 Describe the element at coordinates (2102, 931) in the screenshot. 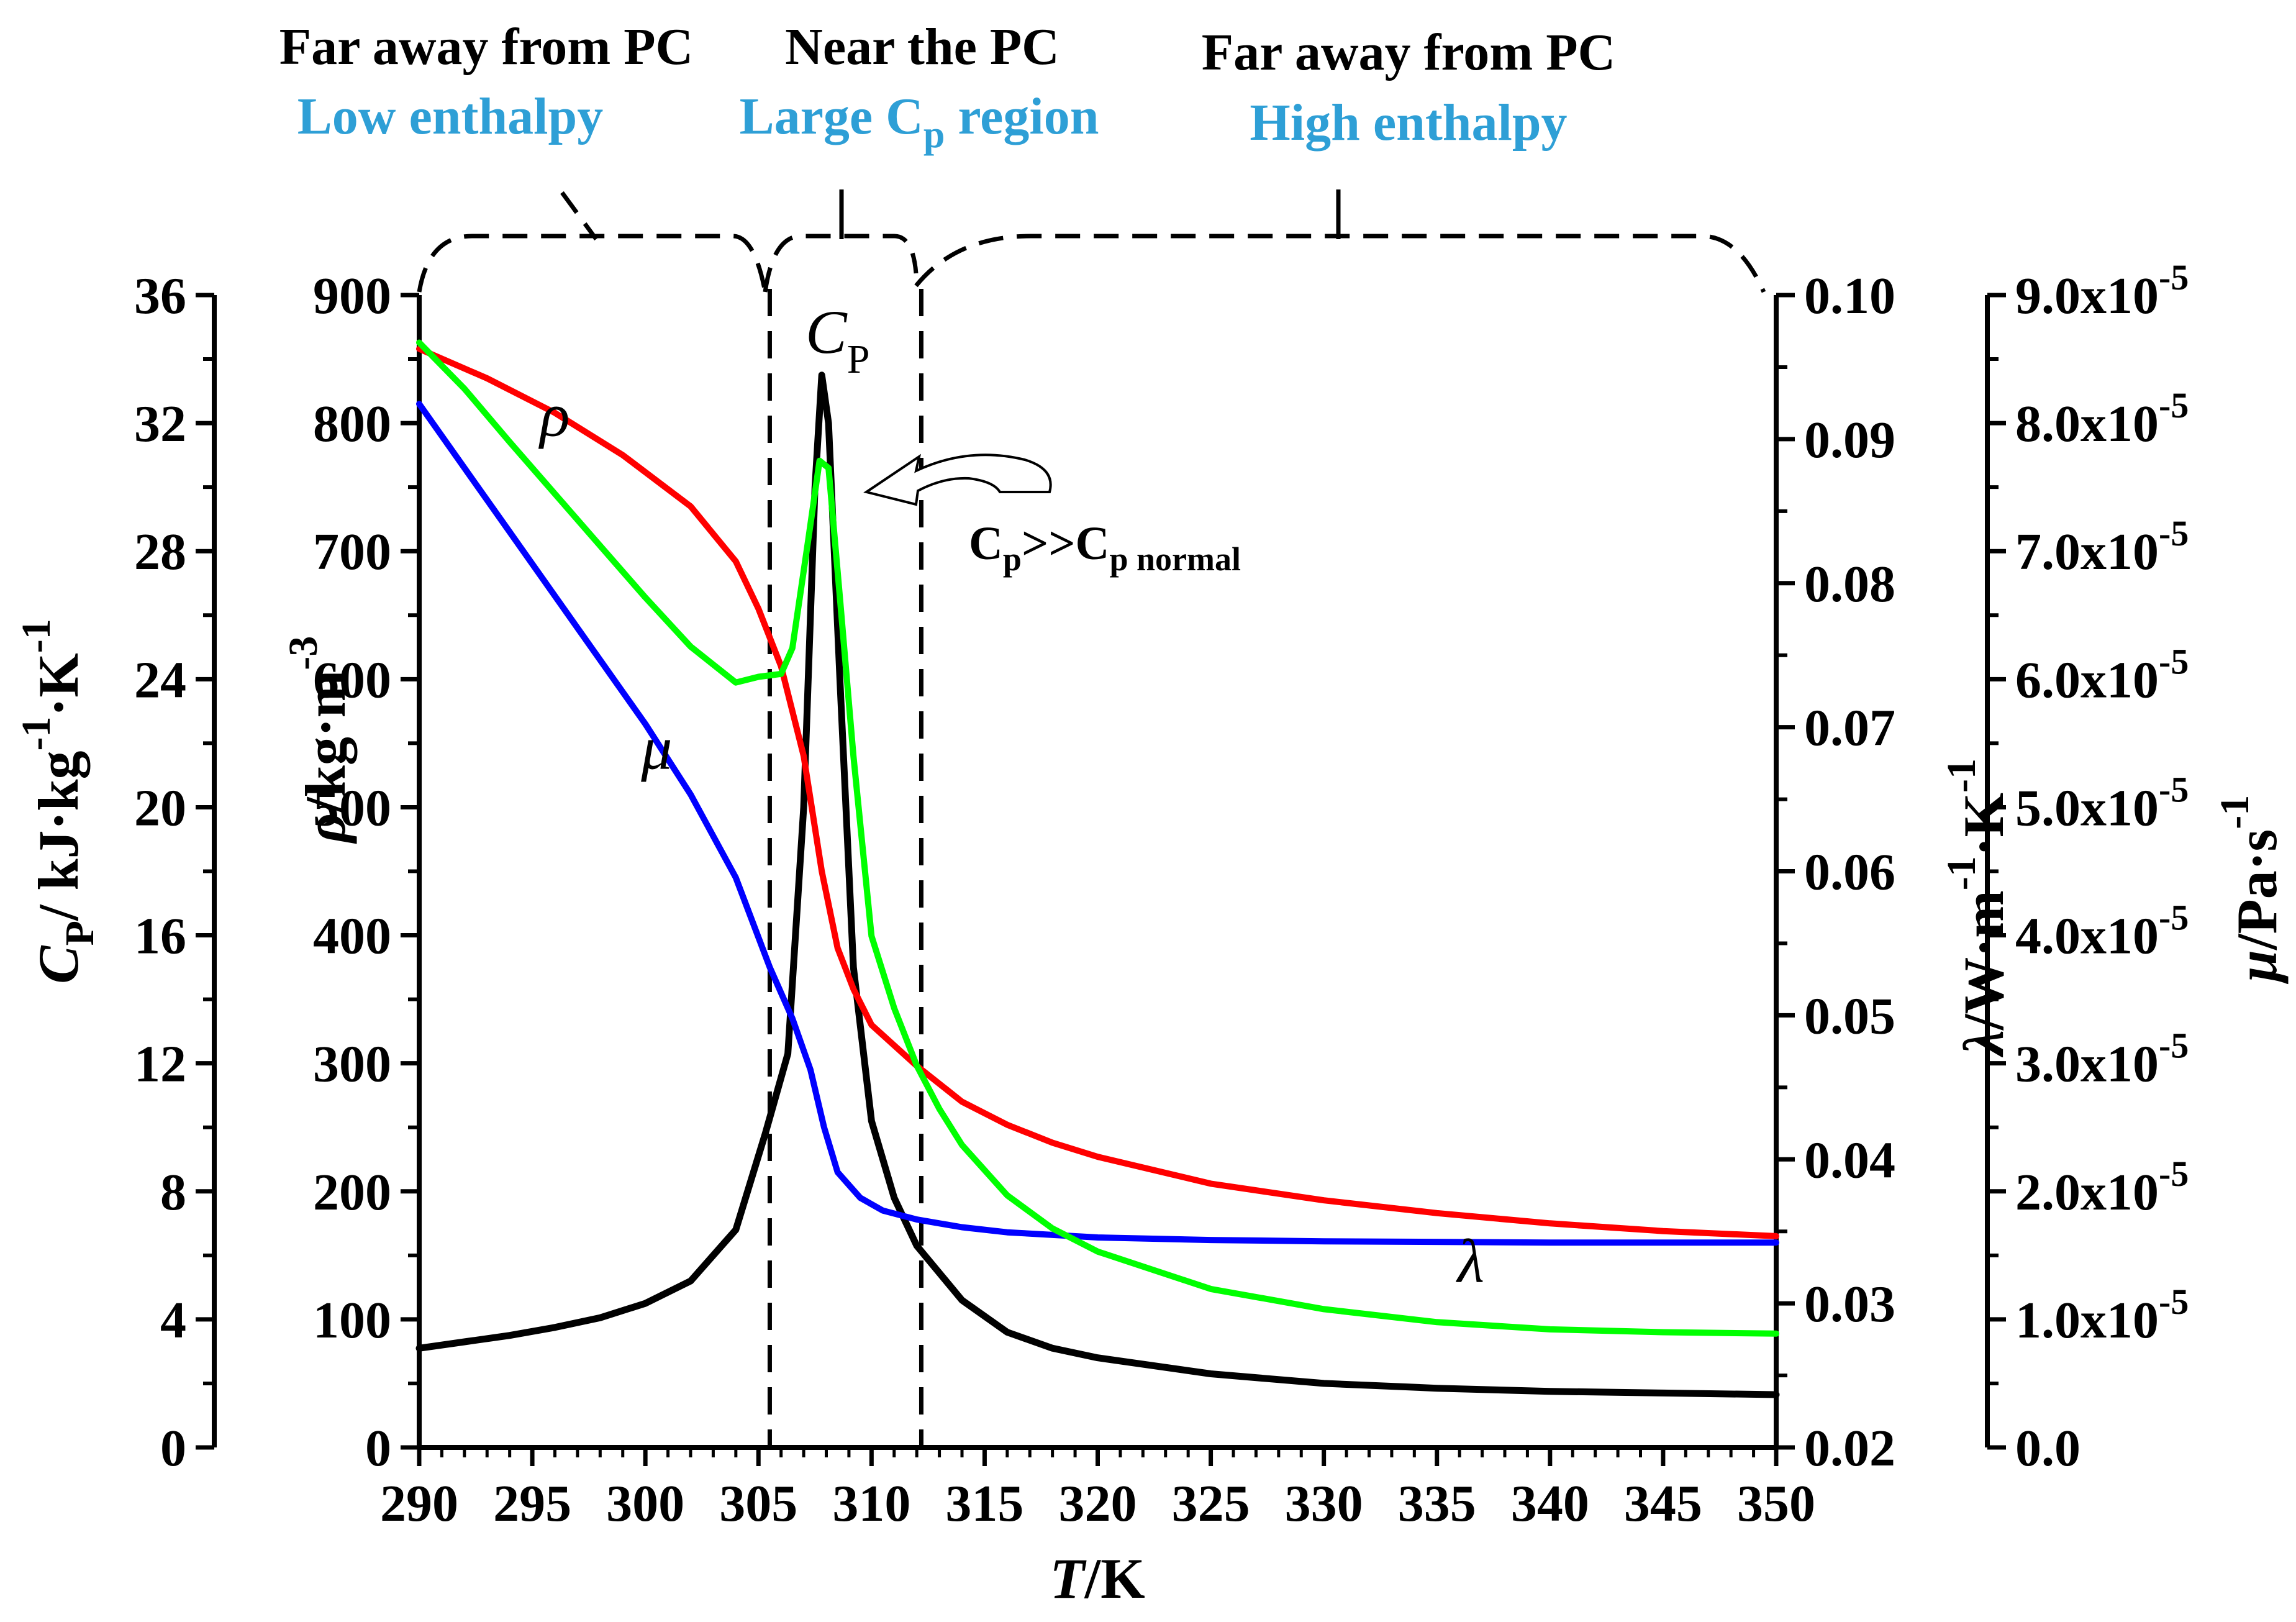

I see `mu-tick-label: 4.0x10⁻⁵` at that location.